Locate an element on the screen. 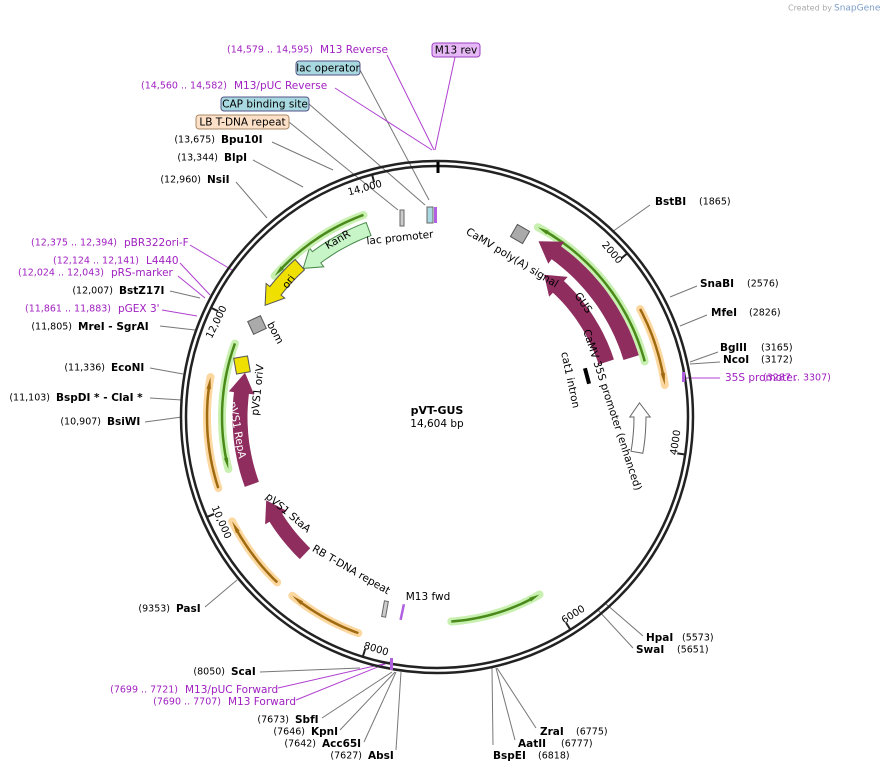 The width and height of the screenshot is (892, 777). site-position: (5651) is located at coordinates (693, 650).